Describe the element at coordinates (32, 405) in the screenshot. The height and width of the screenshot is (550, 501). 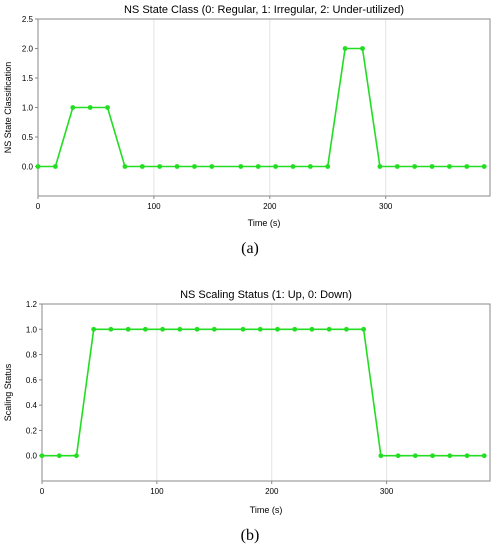
I see `y-tick-label: 0.4` at that location.